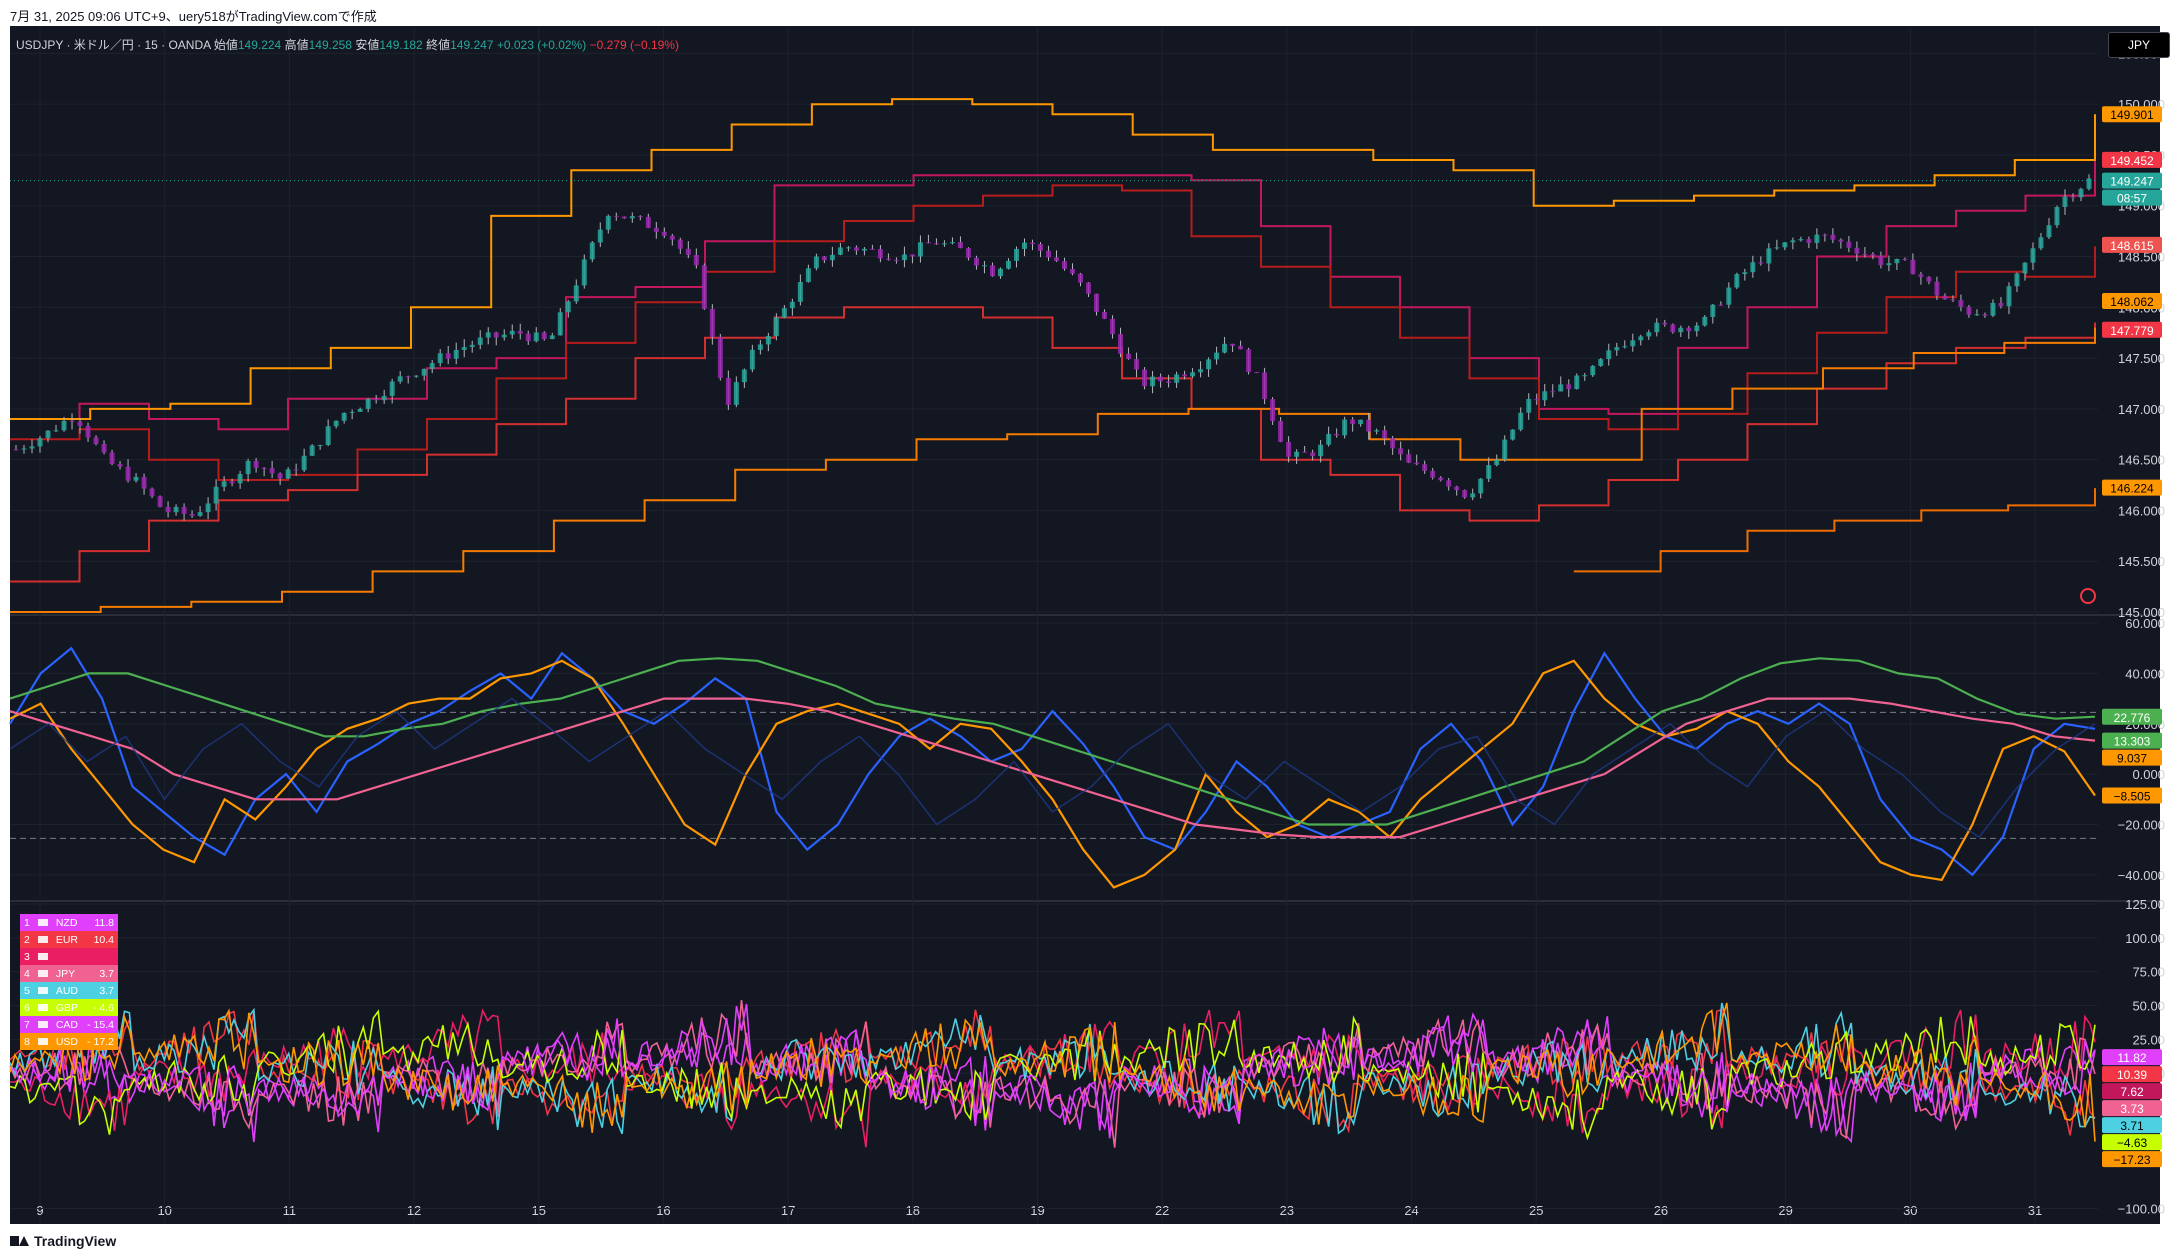 The width and height of the screenshot is (2181, 1257). What do you see at coordinates (2141, 257) in the screenshot?
I see `y-tick-label: 148.500` at bounding box center [2141, 257].